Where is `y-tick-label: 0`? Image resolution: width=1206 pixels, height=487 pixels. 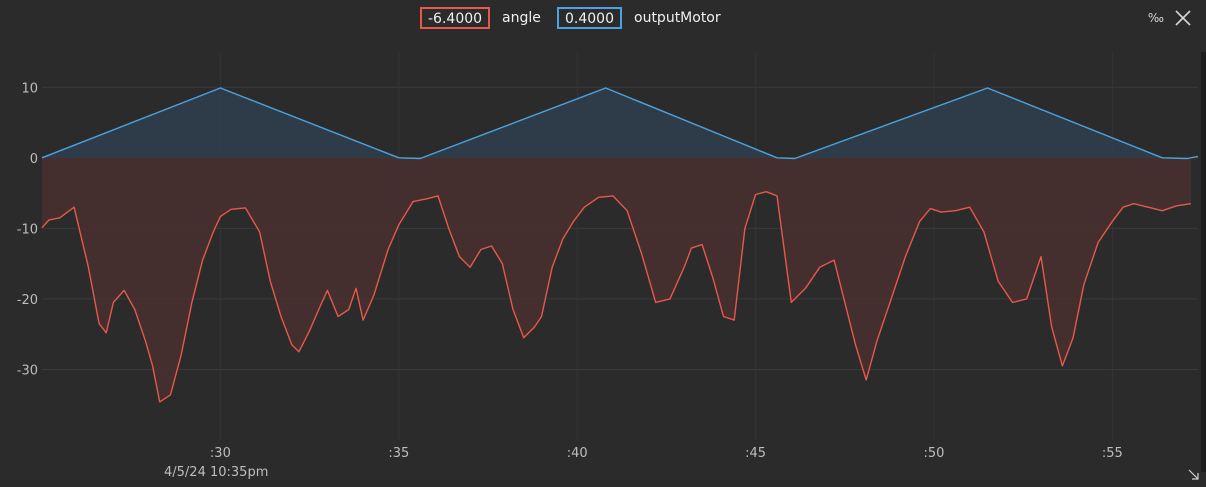
y-tick-label: 0 is located at coordinates (34, 159).